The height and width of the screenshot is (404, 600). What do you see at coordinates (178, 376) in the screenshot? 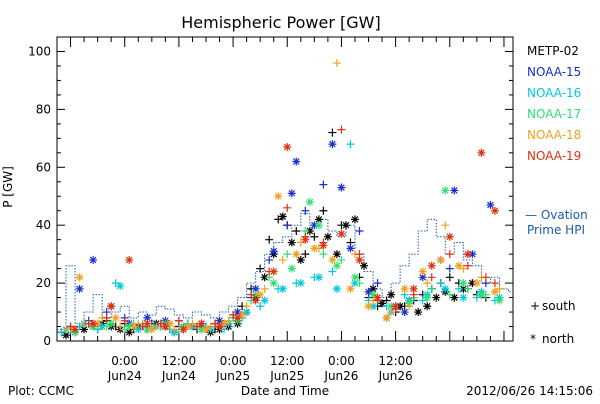
I see `x-tick-date-label: Jun24` at bounding box center [178, 376].